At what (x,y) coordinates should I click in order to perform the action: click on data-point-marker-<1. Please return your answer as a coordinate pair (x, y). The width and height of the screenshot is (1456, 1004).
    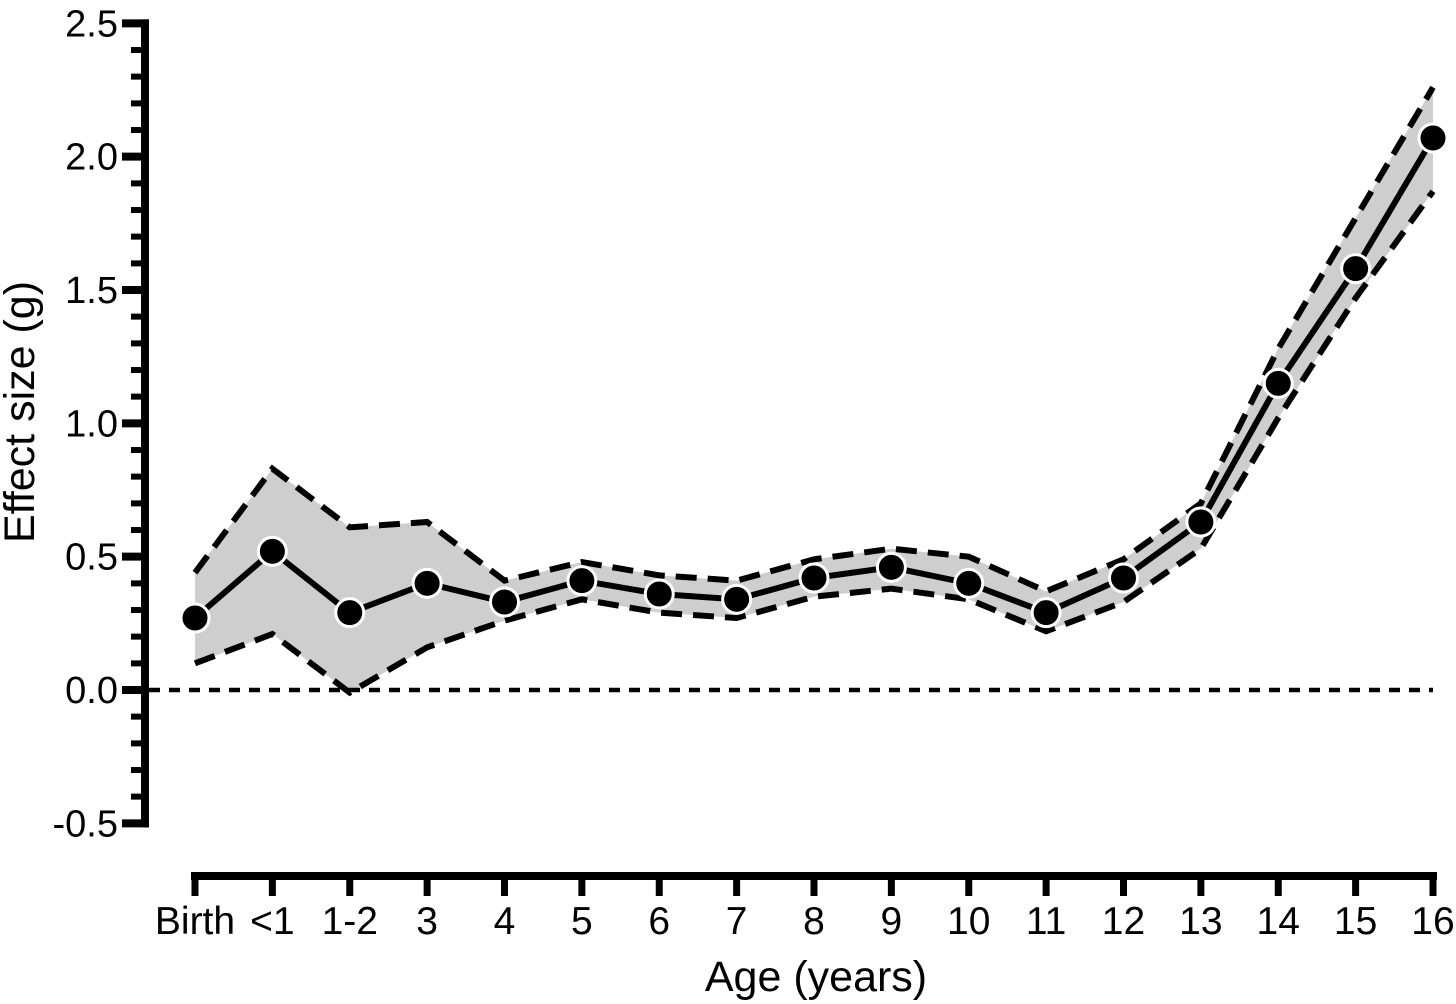
    Looking at the image, I should click on (272, 551).